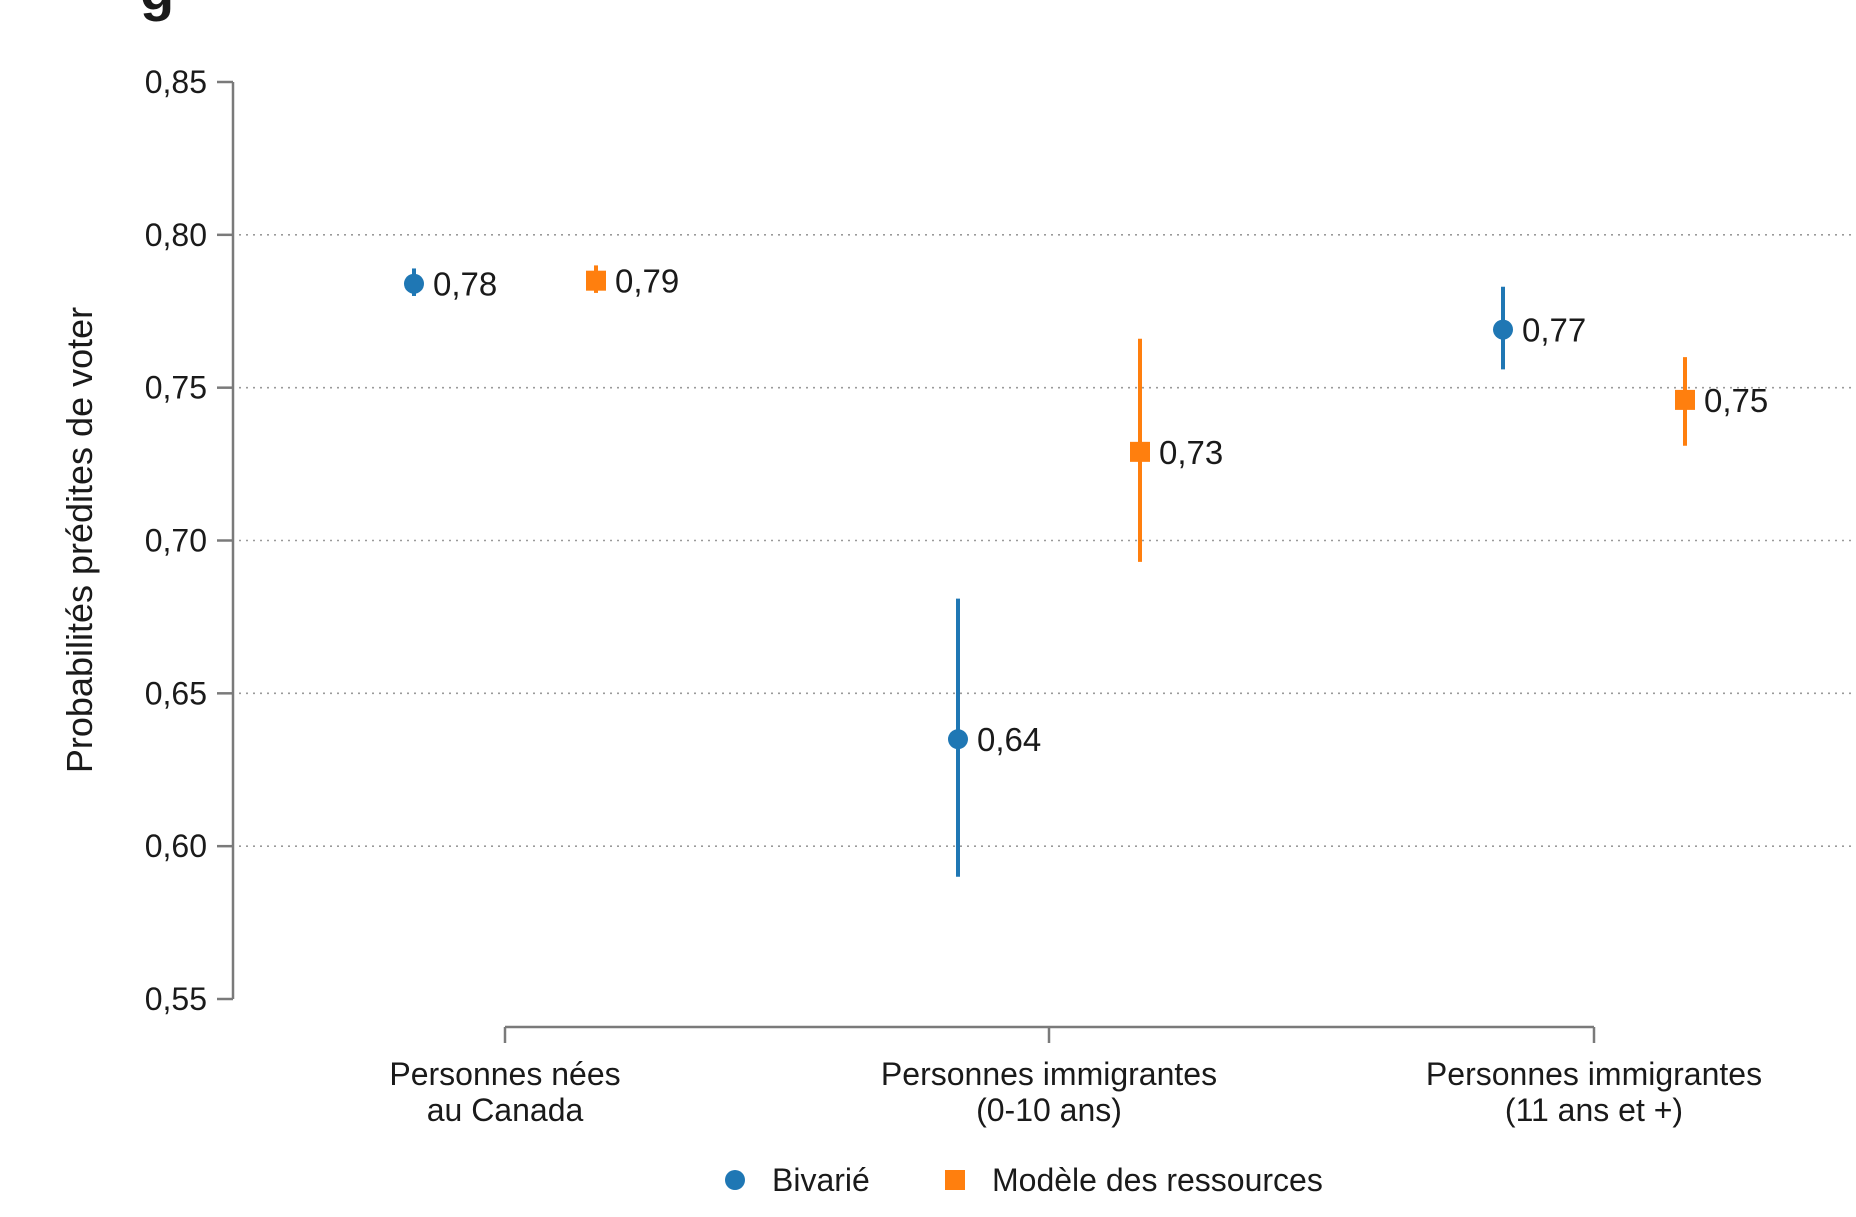  What do you see at coordinates (735, 1180) in the screenshot?
I see `legend-marker-circle` at bounding box center [735, 1180].